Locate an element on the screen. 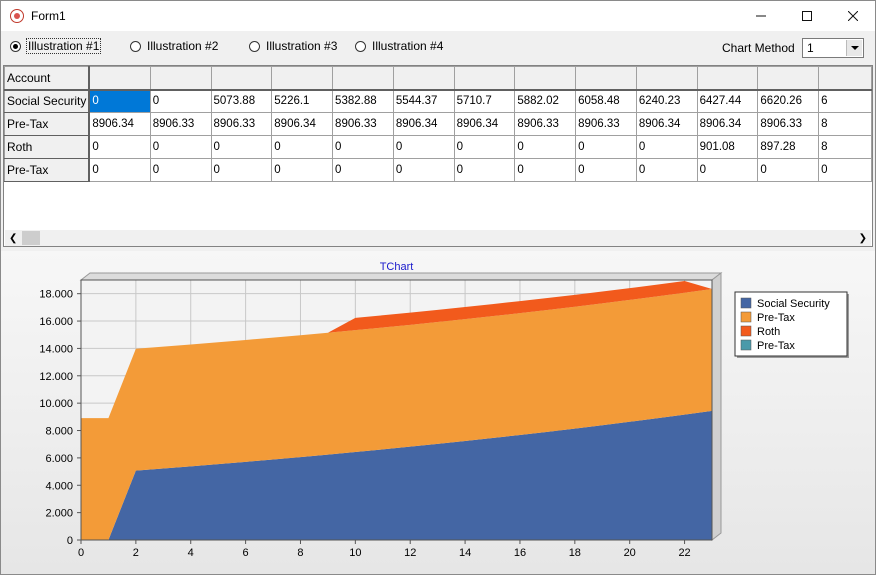 This screenshot has height=575, width=876. grid-header-account: Account is located at coordinates (47, 78).